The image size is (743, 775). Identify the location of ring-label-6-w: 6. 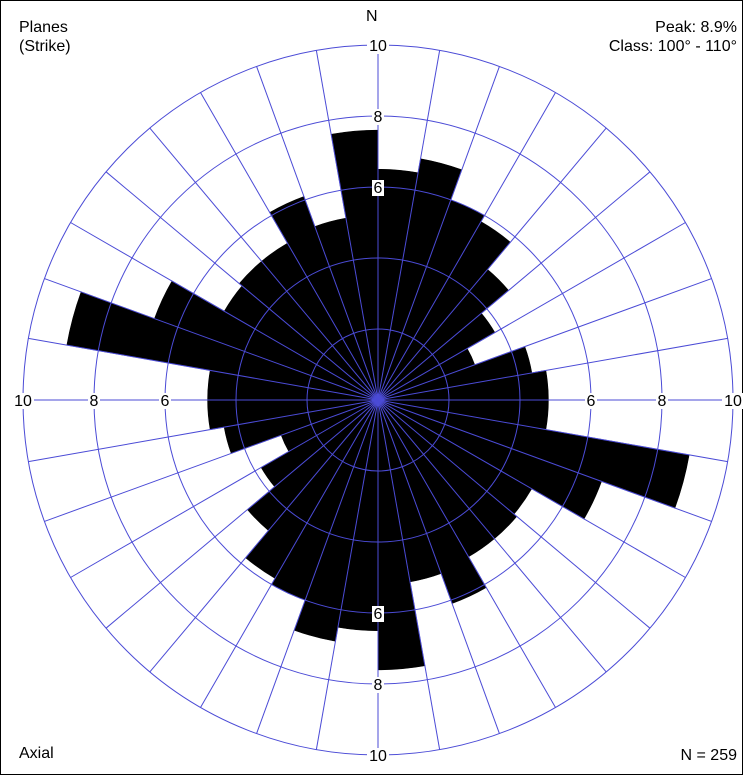
(165, 401).